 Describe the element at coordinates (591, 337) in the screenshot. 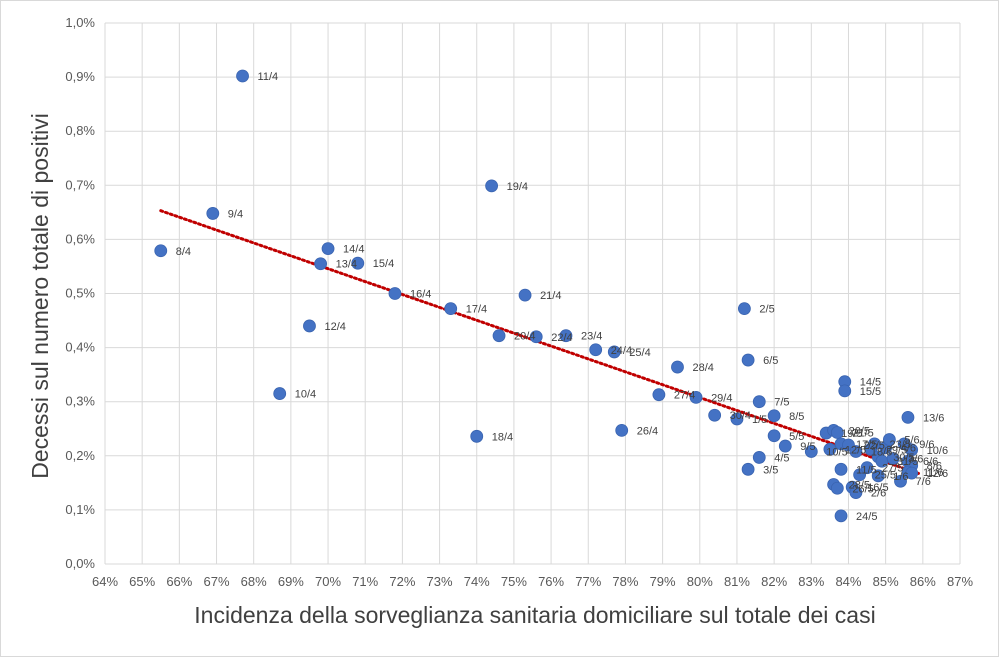

I see `data-point-label: 23/4` at that location.